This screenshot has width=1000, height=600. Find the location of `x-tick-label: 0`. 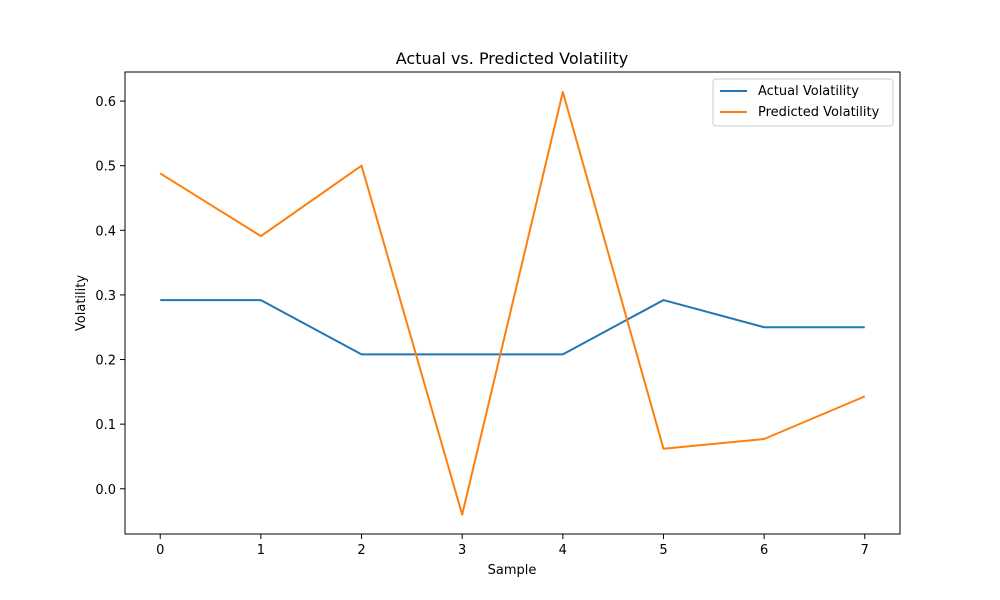

x-tick-label: 0 is located at coordinates (160, 550).